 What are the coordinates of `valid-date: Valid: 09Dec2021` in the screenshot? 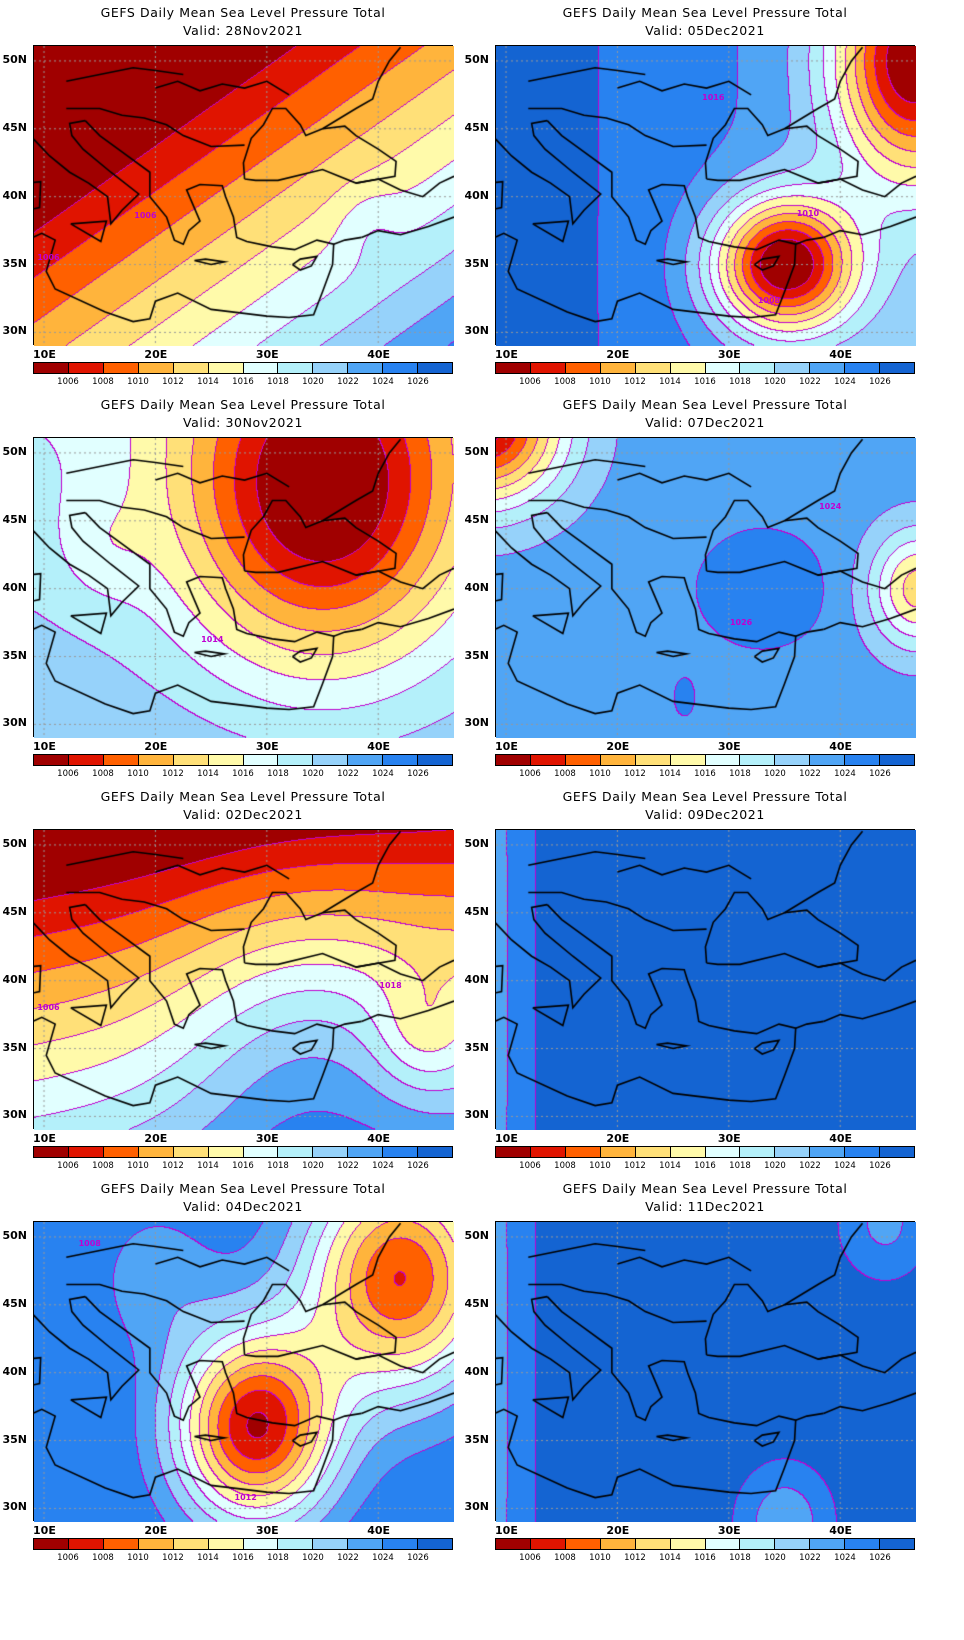 It's located at (705, 814).